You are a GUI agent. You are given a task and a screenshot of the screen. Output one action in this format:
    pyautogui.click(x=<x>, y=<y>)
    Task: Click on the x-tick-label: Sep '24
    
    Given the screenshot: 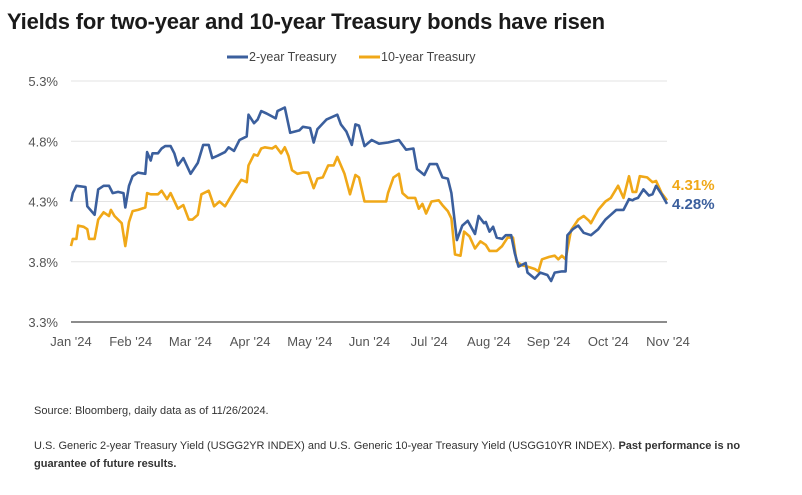 What is the action you would take?
    pyautogui.click(x=549, y=341)
    